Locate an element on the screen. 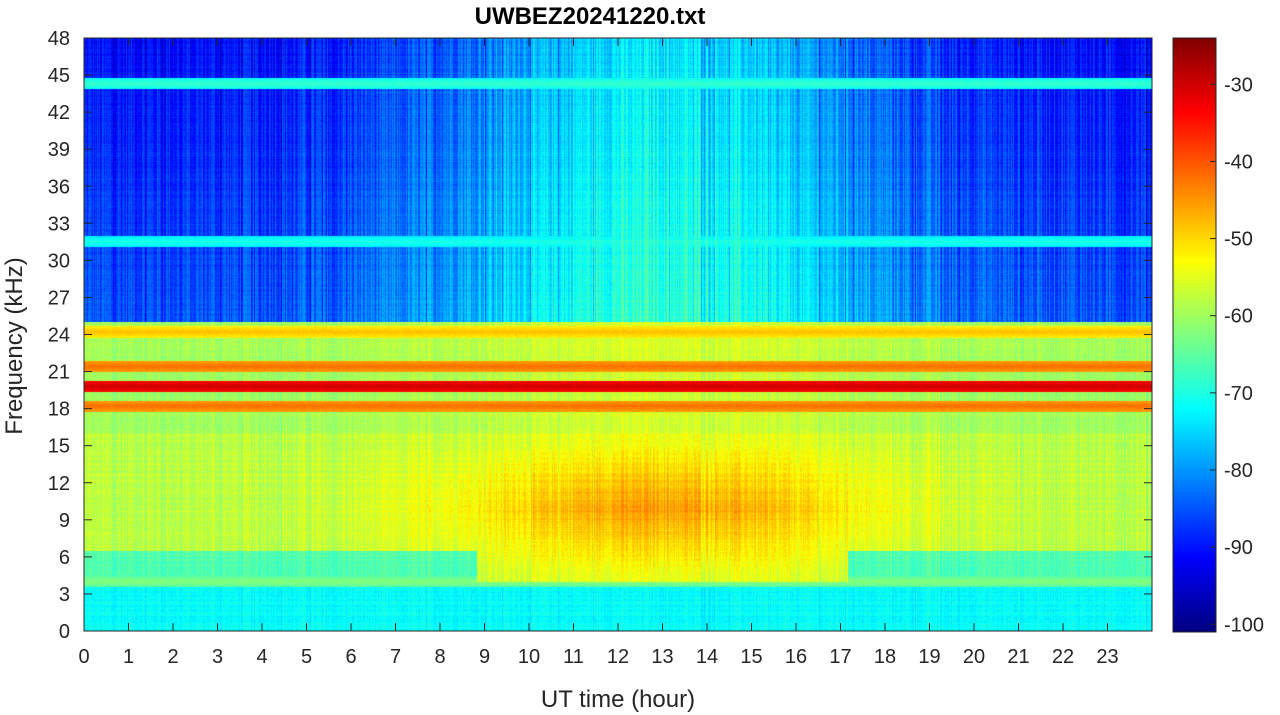  y-tick-label: 21 is located at coordinates (59, 373).